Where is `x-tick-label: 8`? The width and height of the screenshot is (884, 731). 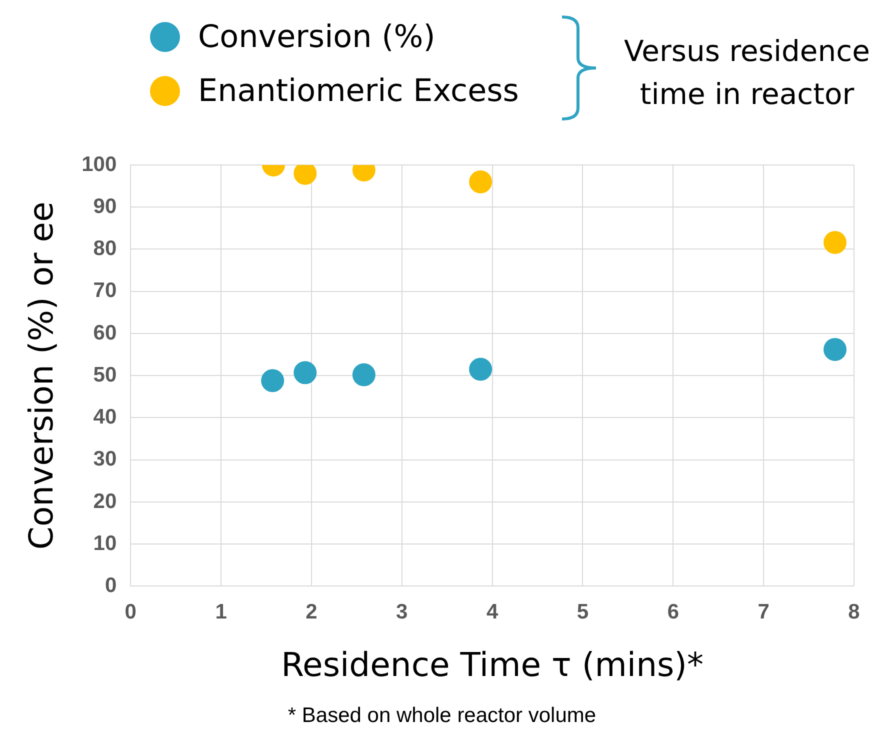 x-tick-label: 8 is located at coordinates (854, 612).